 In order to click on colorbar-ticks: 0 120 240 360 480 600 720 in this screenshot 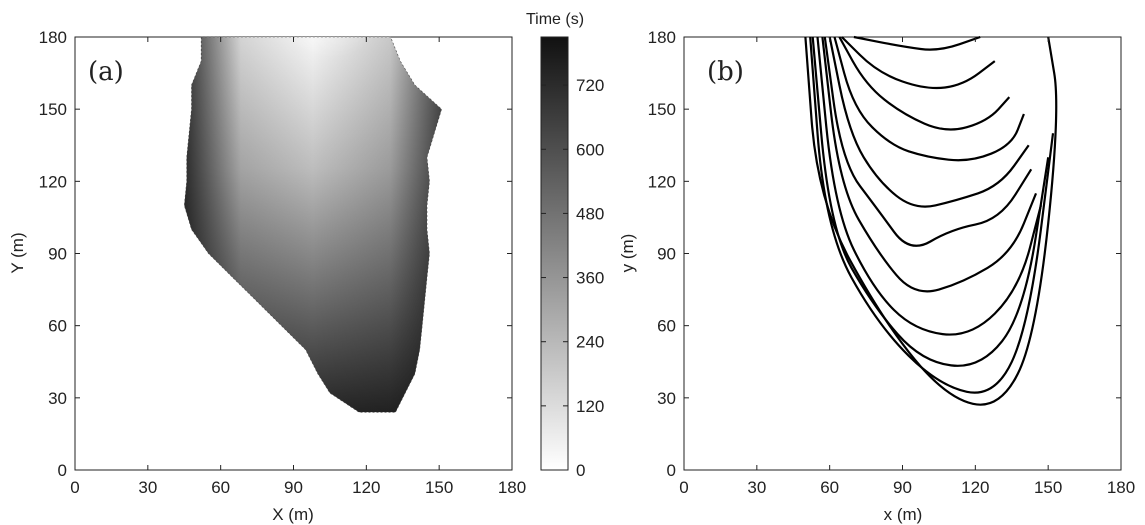, I will do `click(572, 278)`.